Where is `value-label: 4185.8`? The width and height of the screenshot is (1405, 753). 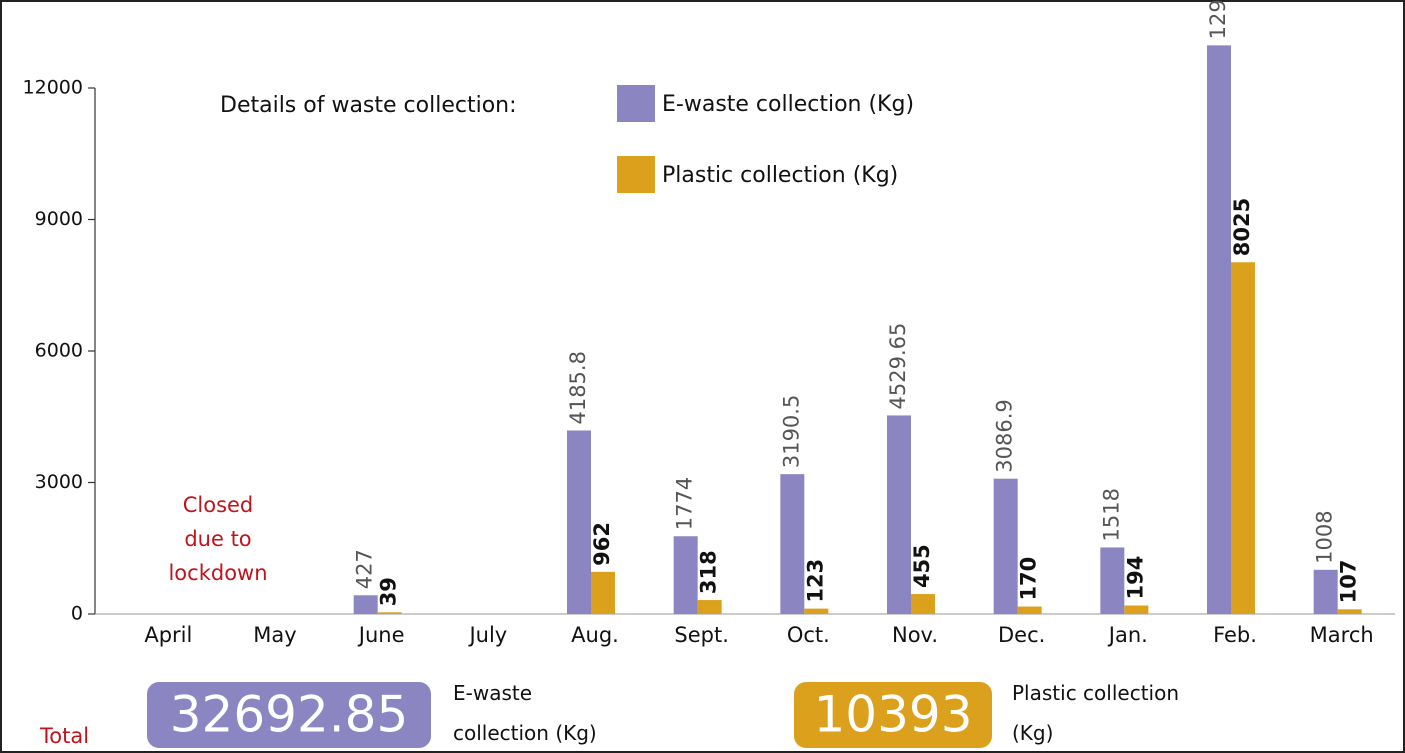
value-label: 4185.8 is located at coordinates (578, 387).